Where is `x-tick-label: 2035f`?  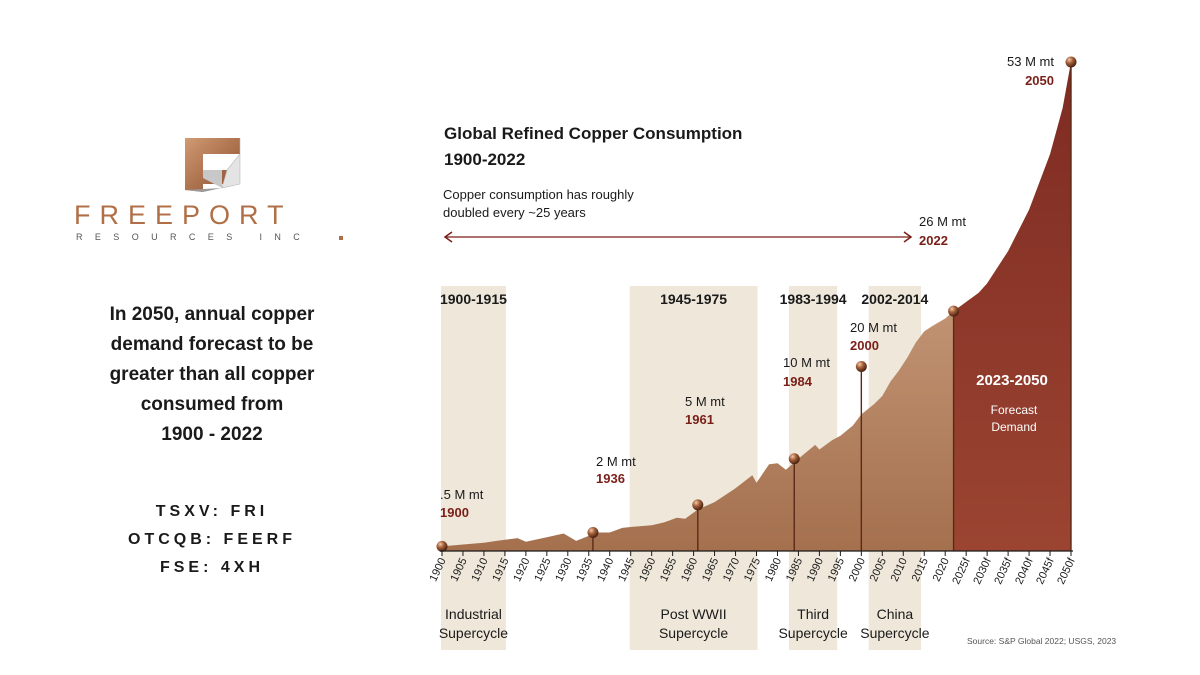 x-tick-label: 2035f is located at coordinates (1003, 570).